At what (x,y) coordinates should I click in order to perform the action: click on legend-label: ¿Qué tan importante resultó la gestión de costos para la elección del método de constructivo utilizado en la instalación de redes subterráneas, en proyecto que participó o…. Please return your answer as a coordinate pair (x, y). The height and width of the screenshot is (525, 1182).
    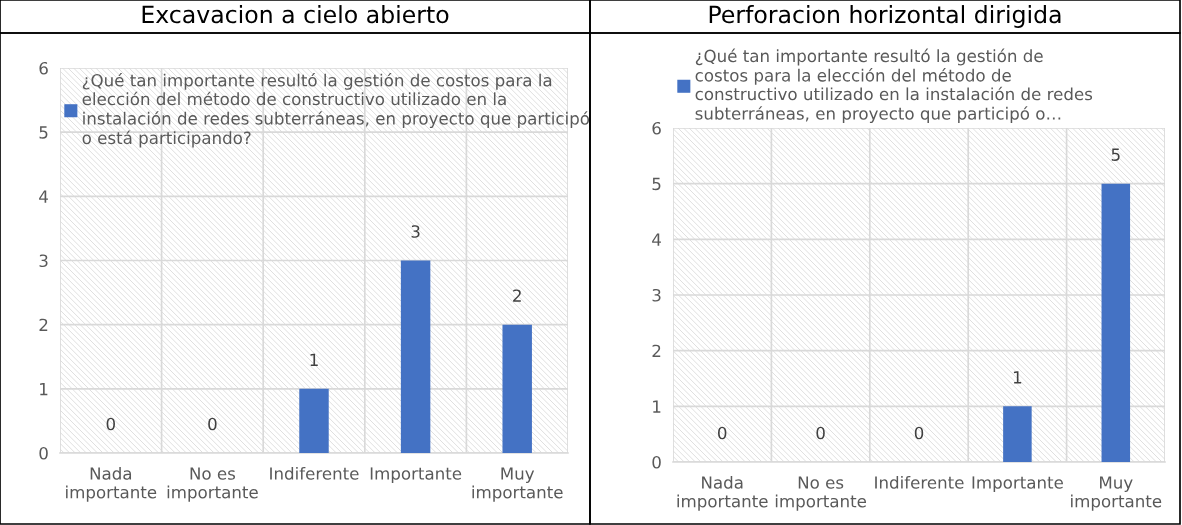
    Looking at the image, I should click on (894, 85).